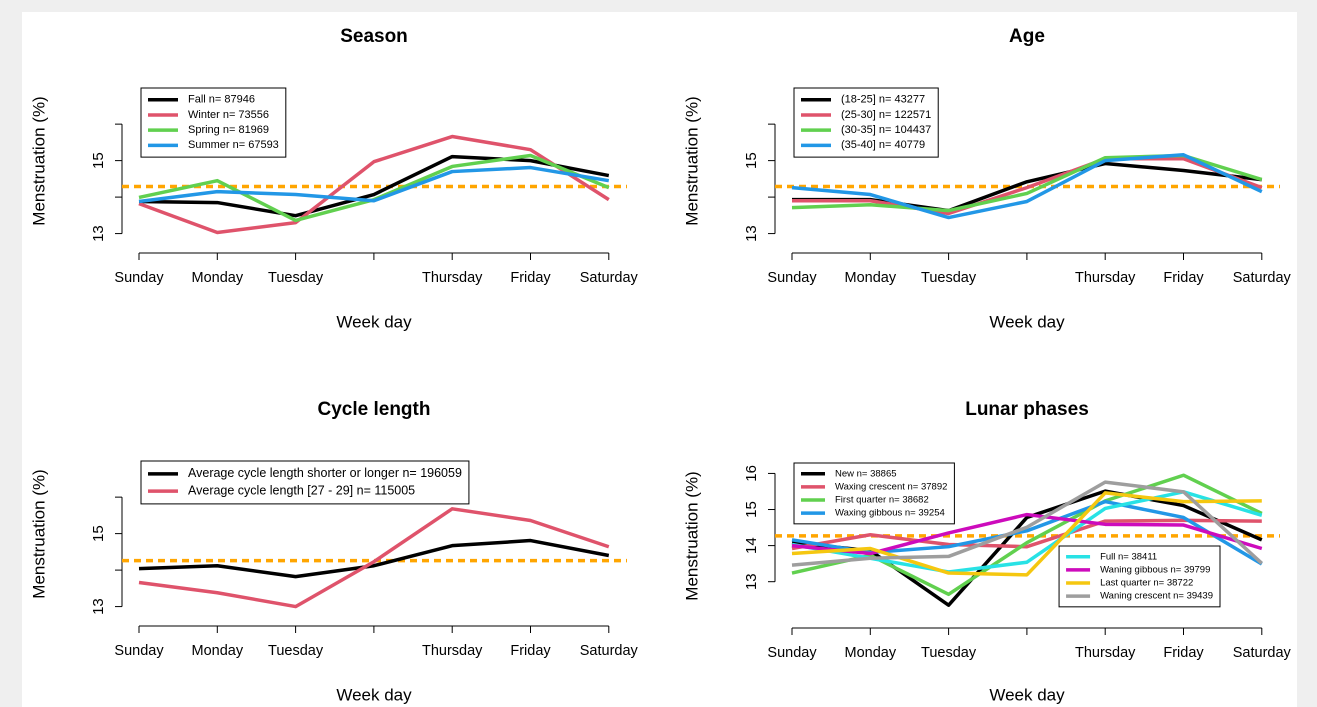  Describe the element at coordinates (228, 115) in the screenshot. I see `legend-label: Winter n= 73556` at that location.